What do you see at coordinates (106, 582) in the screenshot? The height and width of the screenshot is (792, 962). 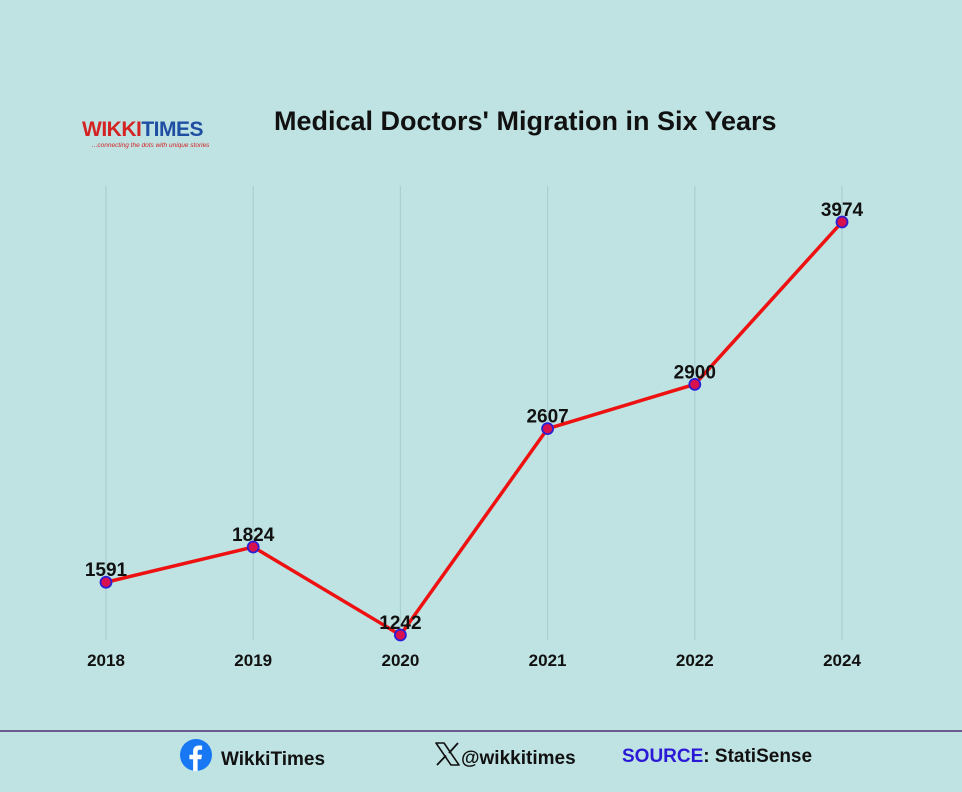 I see `data-point-2018` at bounding box center [106, 582].